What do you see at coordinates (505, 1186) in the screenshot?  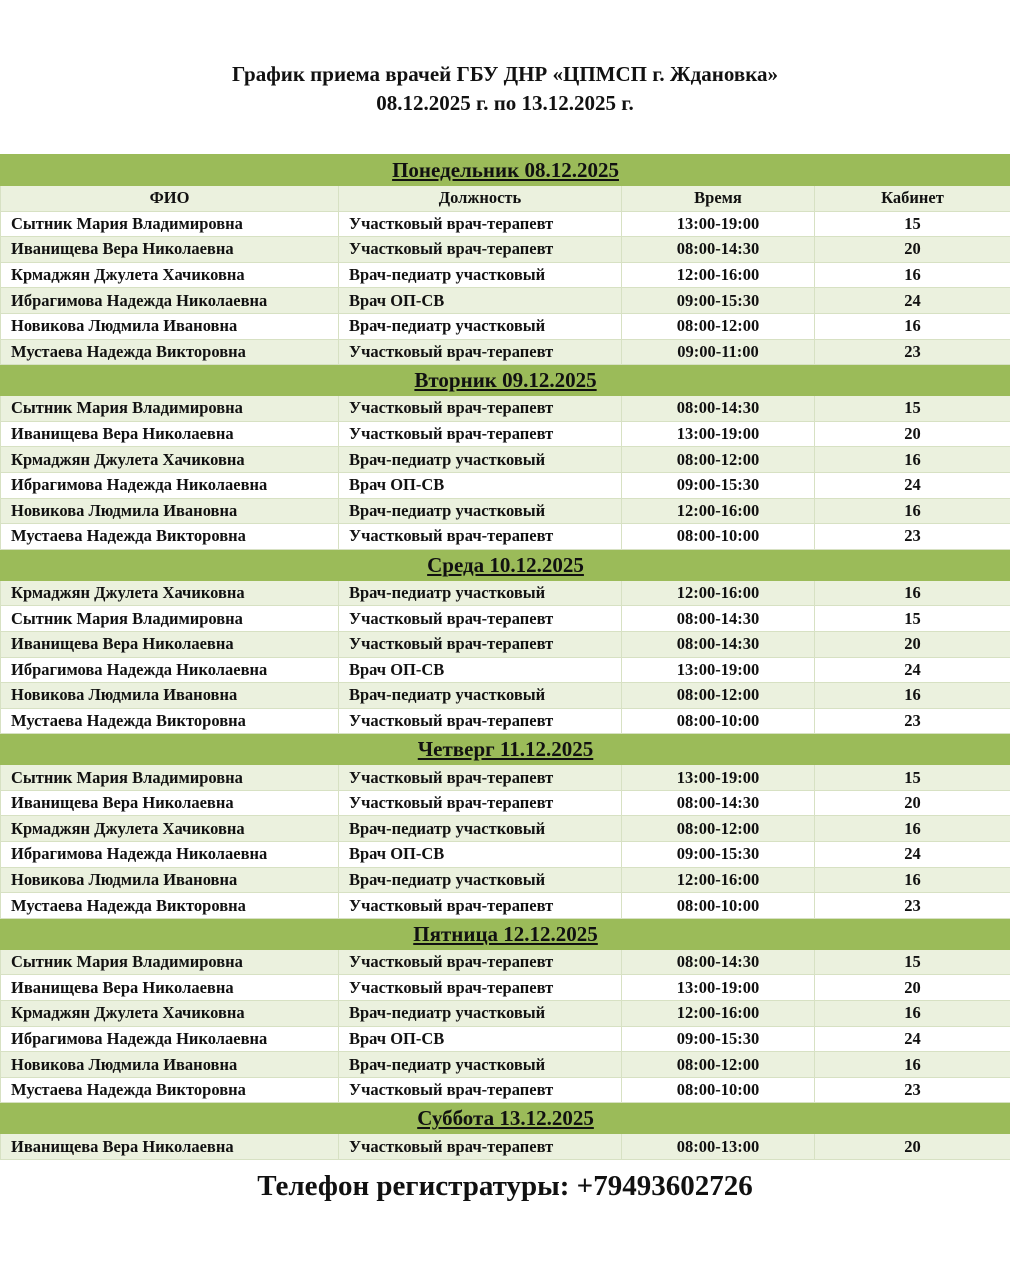 I see `registry-phone: Телефон регистратуры: +79493602726` at bounding box center [505, 1186].